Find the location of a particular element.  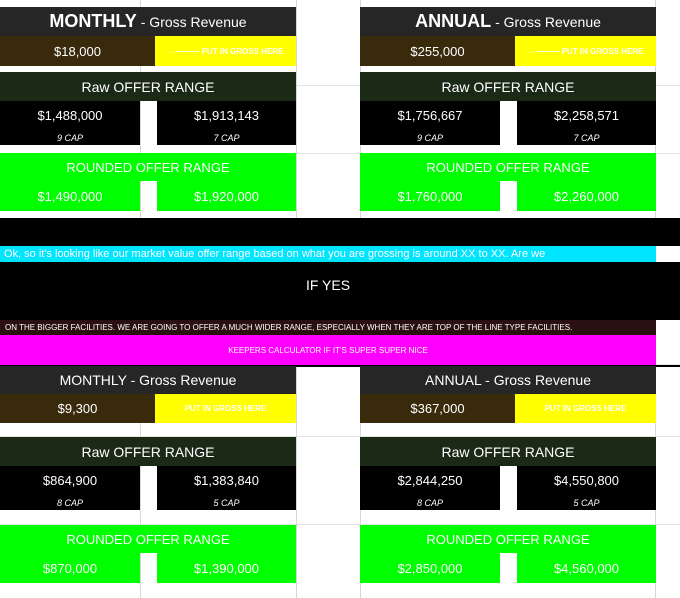

annual-gross-input: $367,000 is located at coordinates (437, 408).